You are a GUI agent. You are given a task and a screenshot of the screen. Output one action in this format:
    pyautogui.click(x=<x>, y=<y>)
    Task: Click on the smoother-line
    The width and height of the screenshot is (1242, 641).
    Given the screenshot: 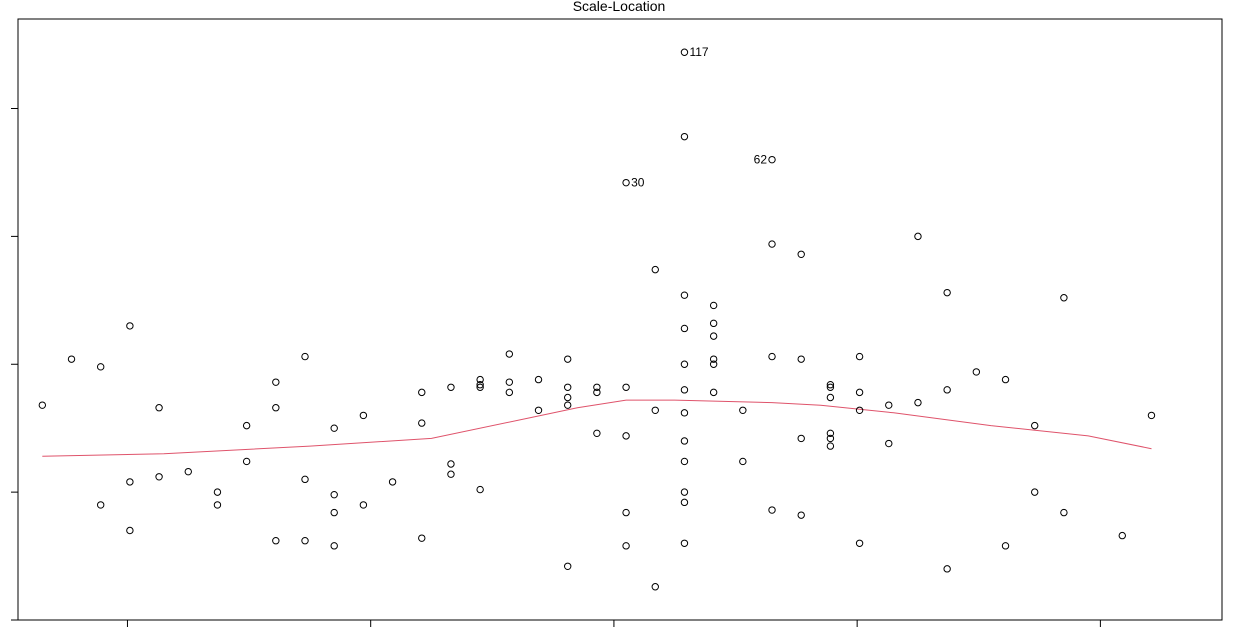 What is the action you would take?
    pyautogui.click(x=597, y=428)
    